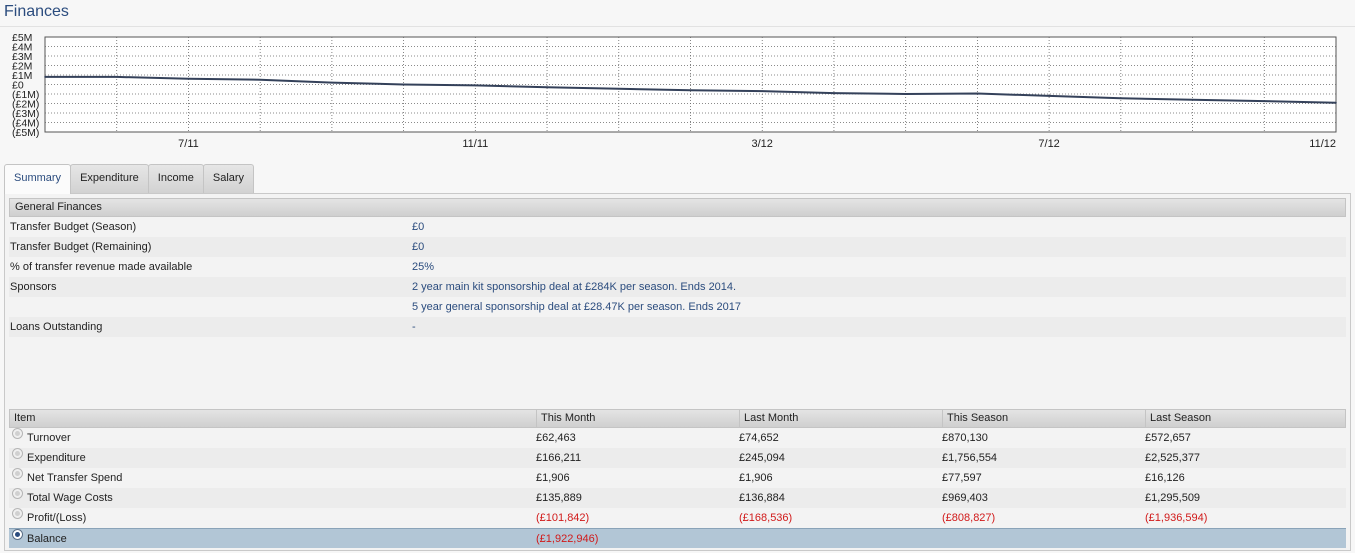 The image size is (1355, 553). What do you see at coordinates (556, 438) in the screenshot?
I see `row-this-month: £62,463` at bounding box center [556, 438].